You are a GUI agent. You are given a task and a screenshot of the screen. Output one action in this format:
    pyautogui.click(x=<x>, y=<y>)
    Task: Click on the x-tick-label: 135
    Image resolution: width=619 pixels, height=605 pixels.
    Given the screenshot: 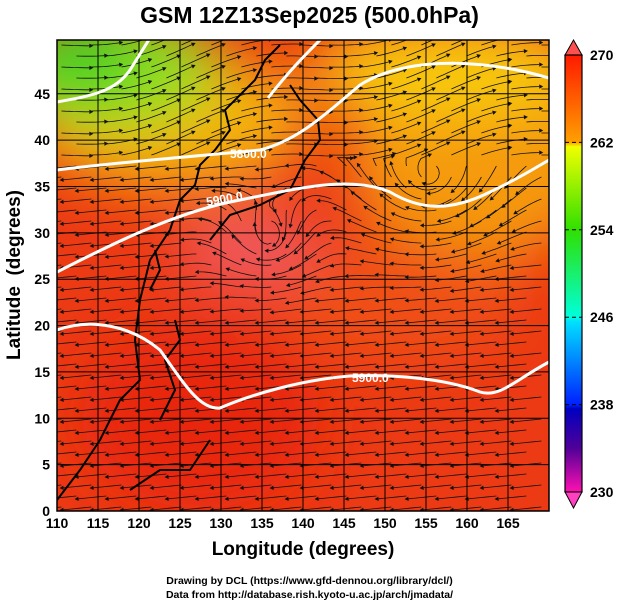 What is the action you would take?
    pyautogui.click(x=262, y=523)
    